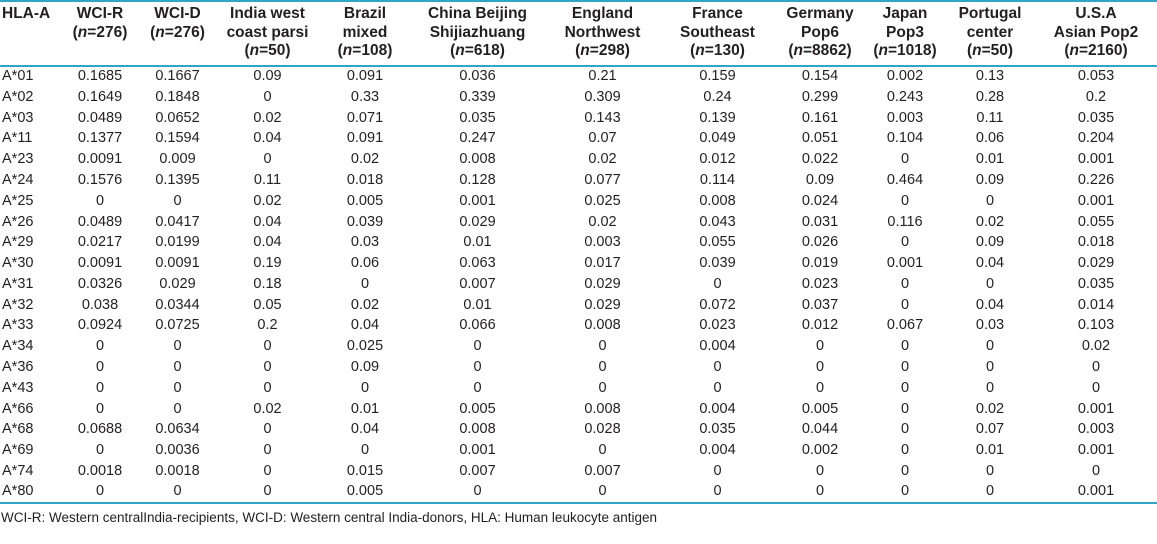 The height and width of the screenshot is (544, 1157). What do you see at coordinates (277, 51) in the screenshot?
I see `n-value: 50` at bounding box center [277, 51].